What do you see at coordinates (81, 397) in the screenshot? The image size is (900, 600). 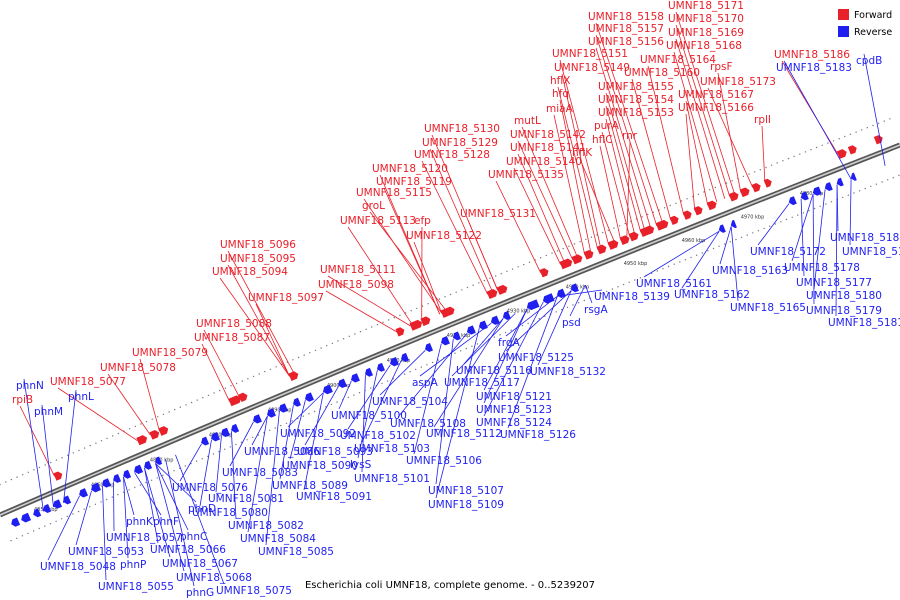 I see `gene-label-phnl: phnL` at bounding box center [81, 397].